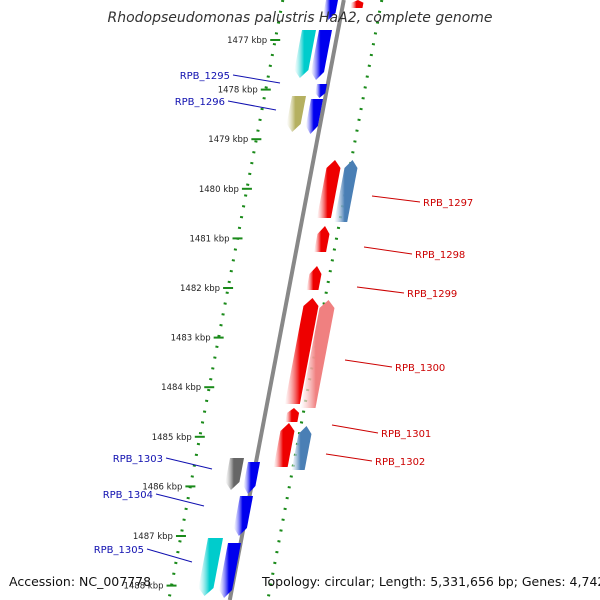 This screenshot has width=600, height=600. I want to click on kbp-tick-label: 1483 kbp, so click(191, 339).